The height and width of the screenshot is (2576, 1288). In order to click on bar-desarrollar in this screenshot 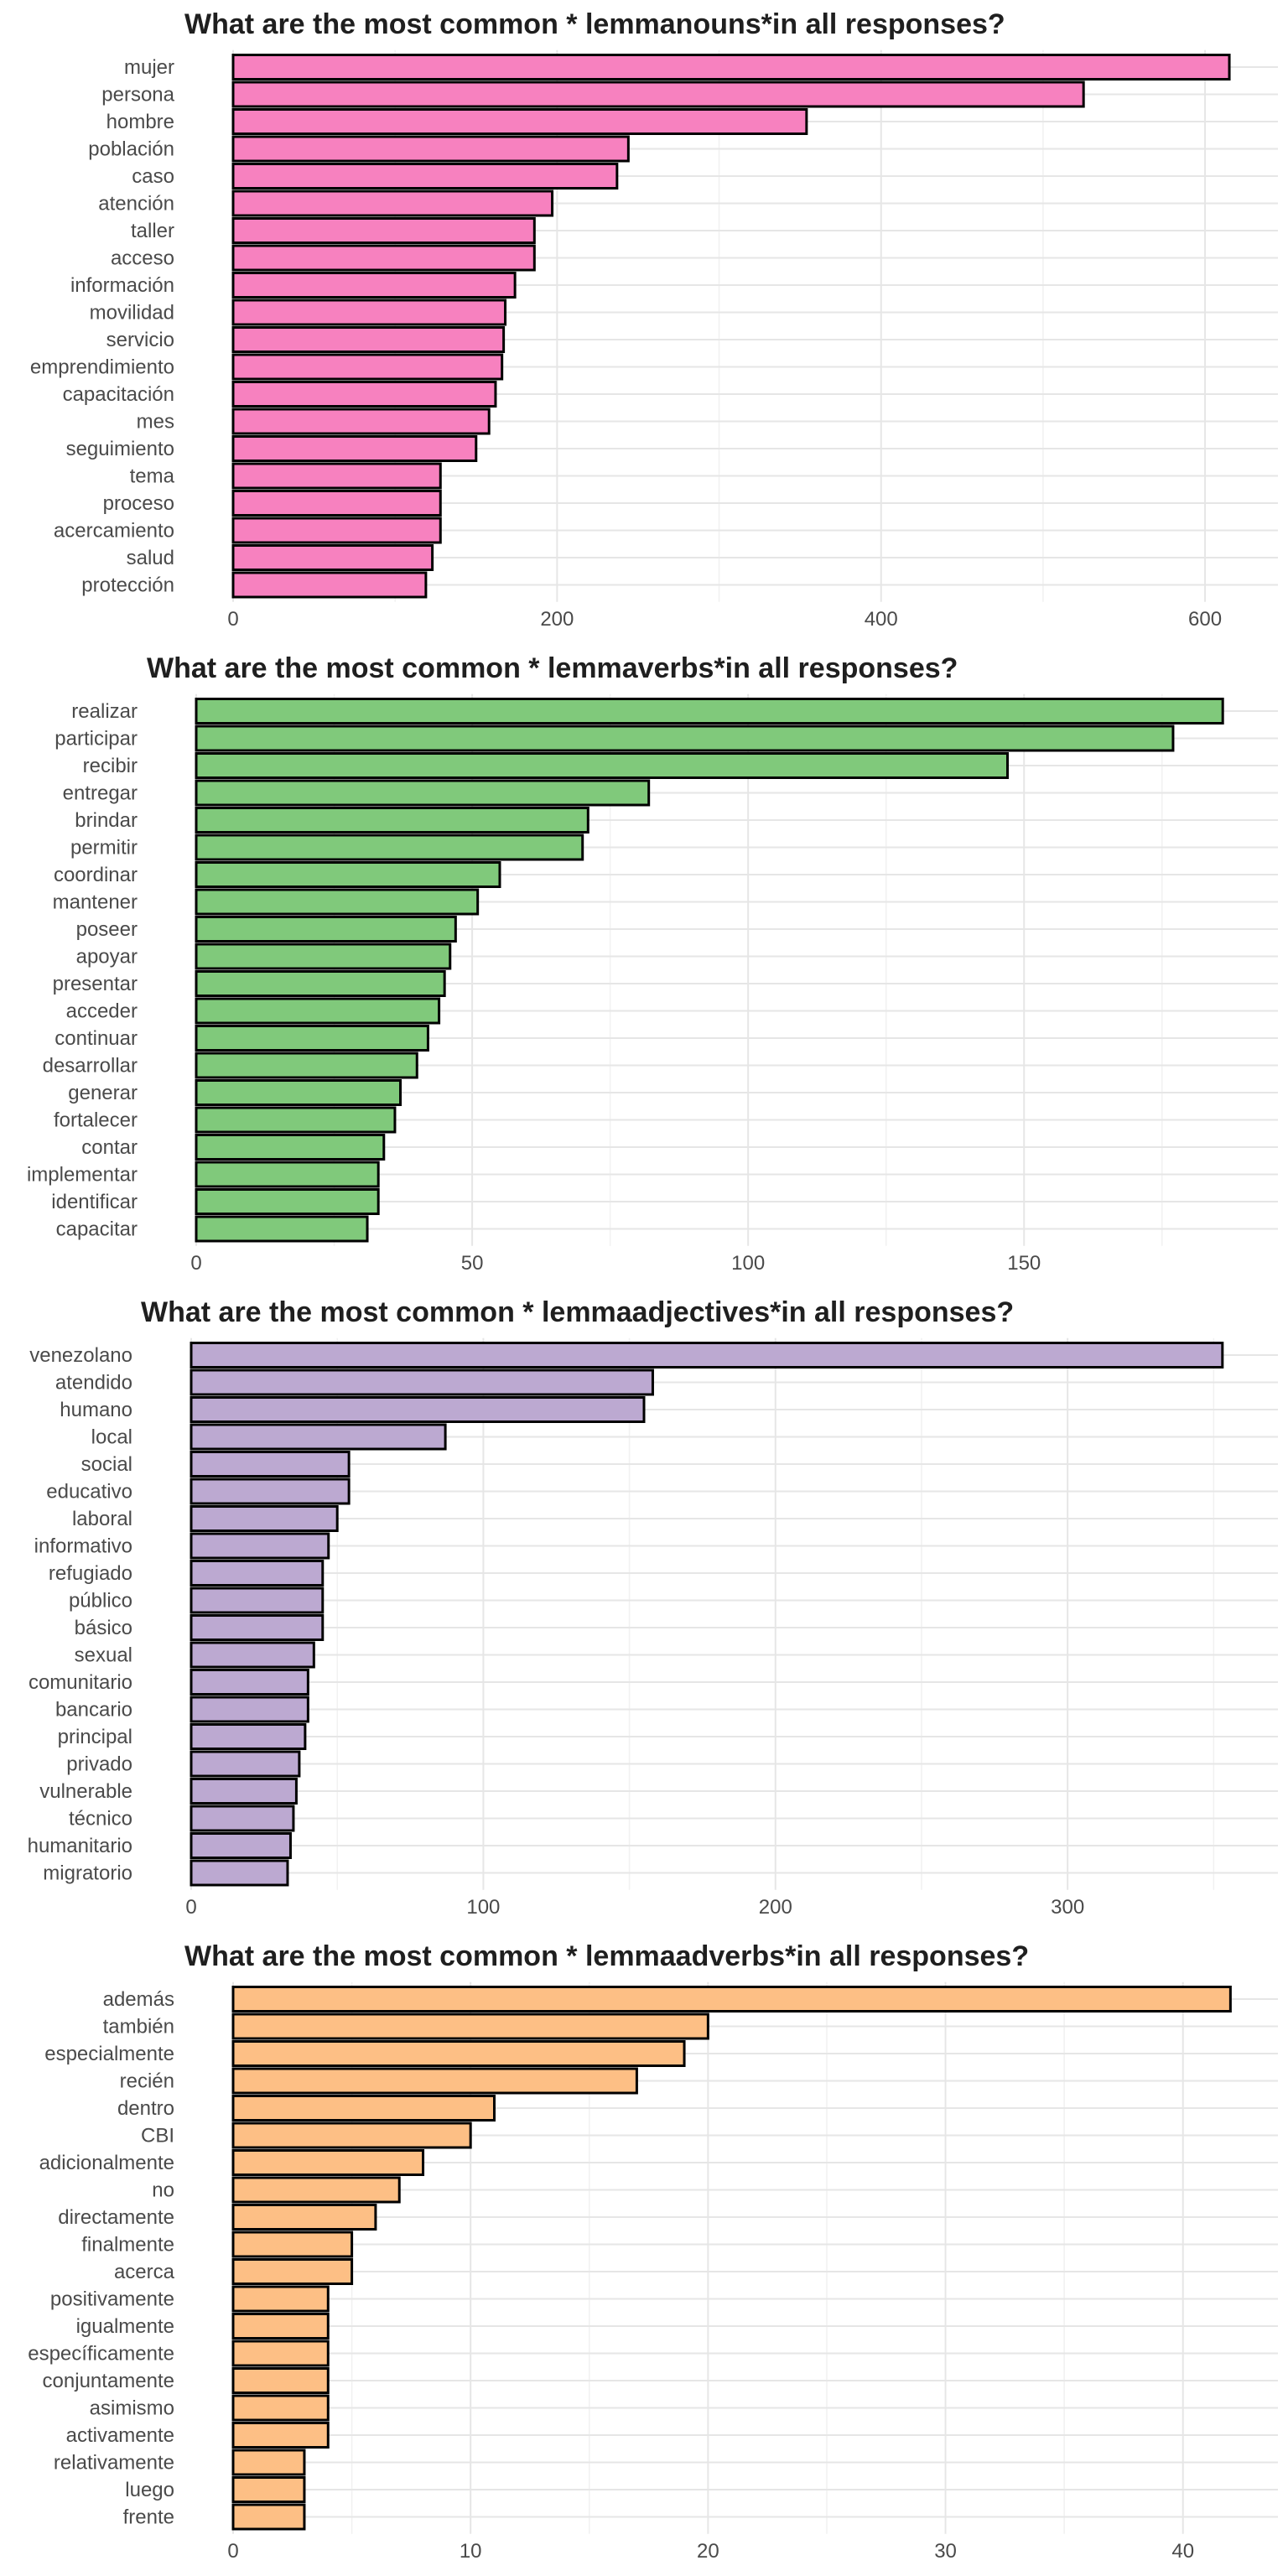, I will do `click(306, 1065)`.